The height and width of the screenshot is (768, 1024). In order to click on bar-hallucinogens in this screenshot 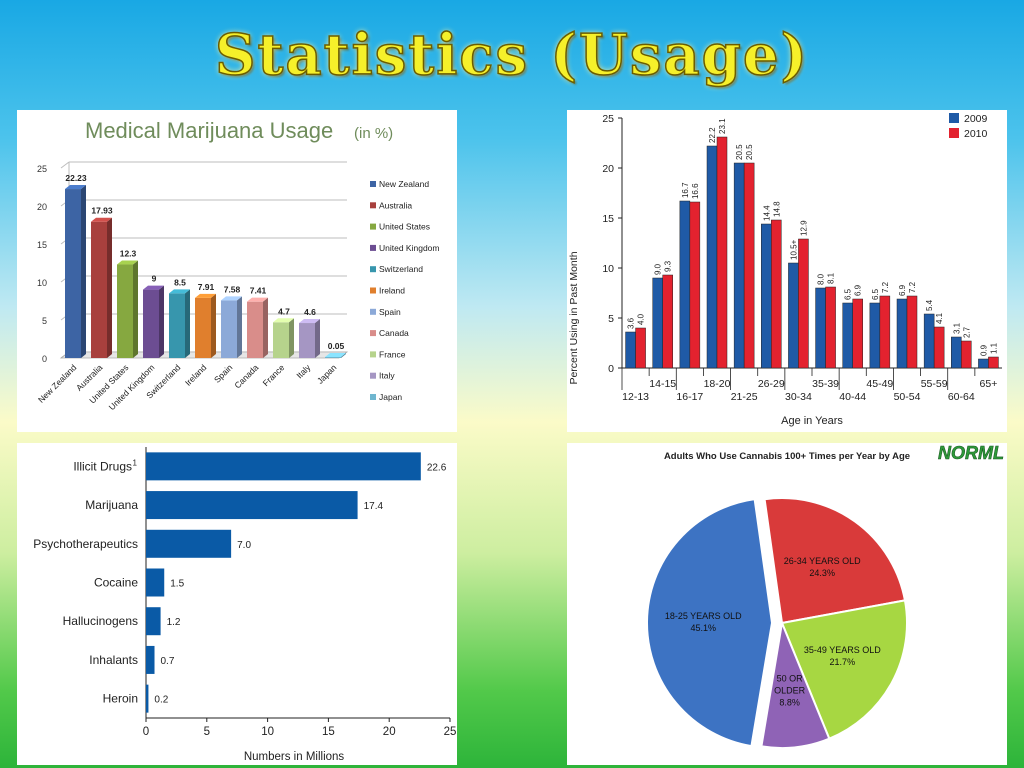, I will do `click(153, 621)`.